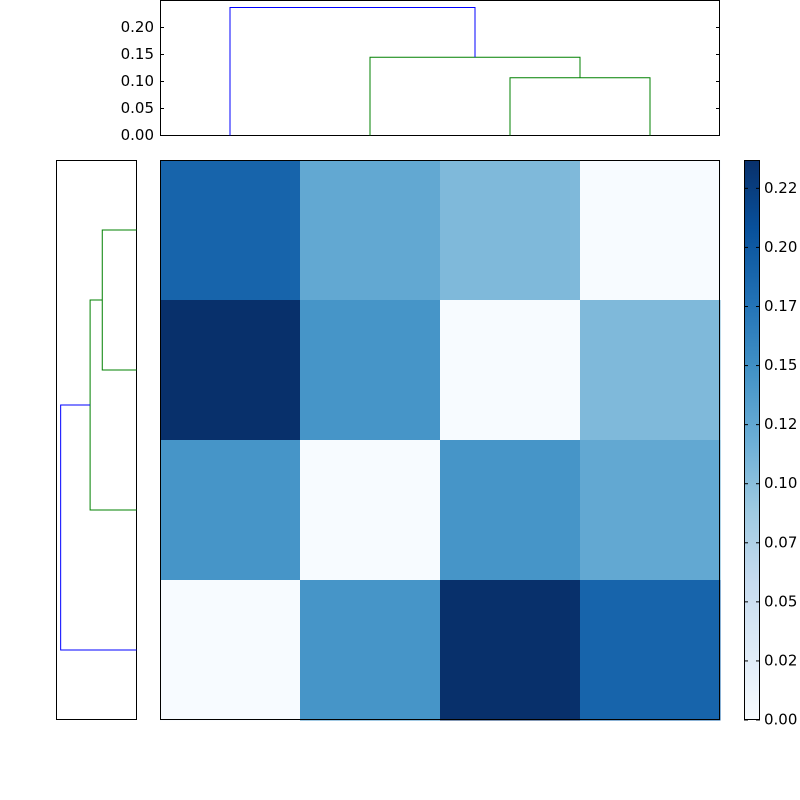  I want to click on colorbar-tick-label: 0.00, so click(780, 720).